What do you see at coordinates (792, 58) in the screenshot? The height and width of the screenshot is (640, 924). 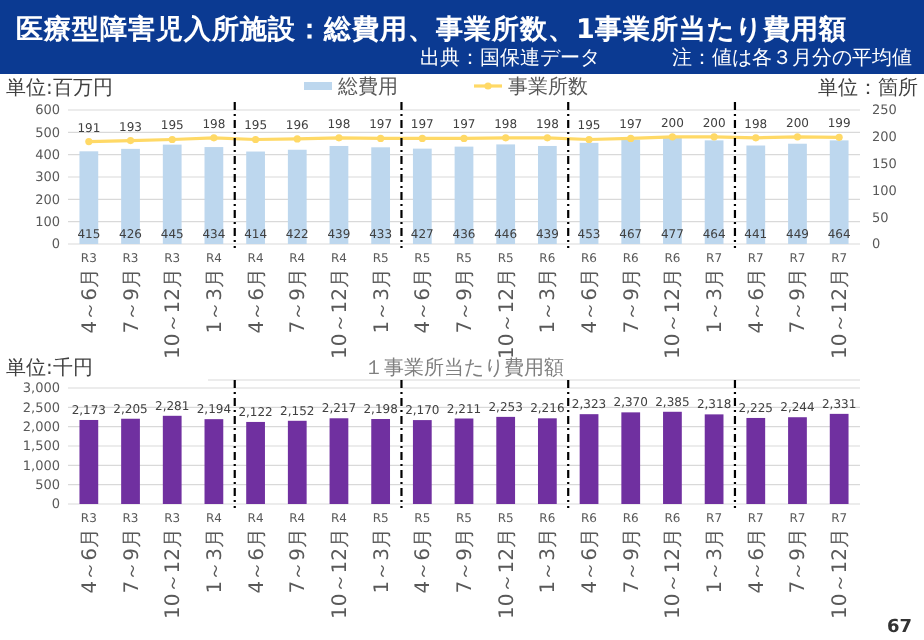 I see `text: 注：値は各３月分の平均値` at bounding box center [792, 58].